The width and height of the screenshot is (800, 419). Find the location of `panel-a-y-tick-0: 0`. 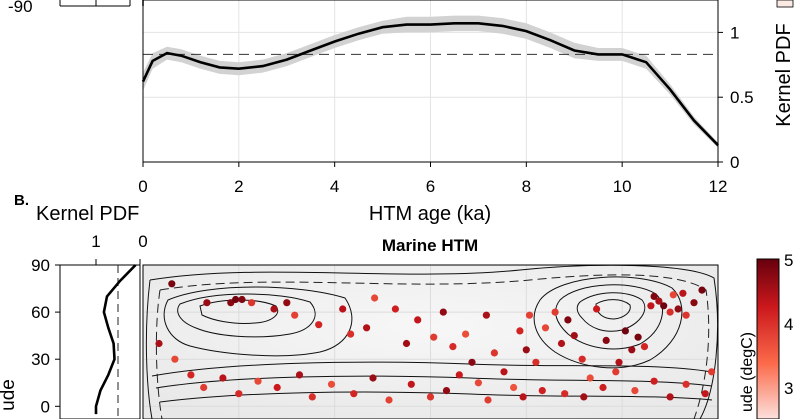

panel-a-y-tick-0: 0 is located at coordinates (734, 162).